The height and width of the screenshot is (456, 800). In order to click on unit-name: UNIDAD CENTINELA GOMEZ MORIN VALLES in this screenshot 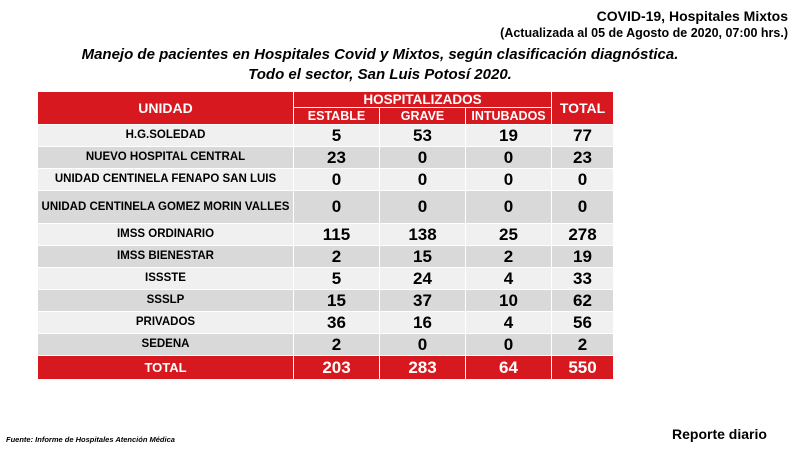, I will do `click(165, 207)`.